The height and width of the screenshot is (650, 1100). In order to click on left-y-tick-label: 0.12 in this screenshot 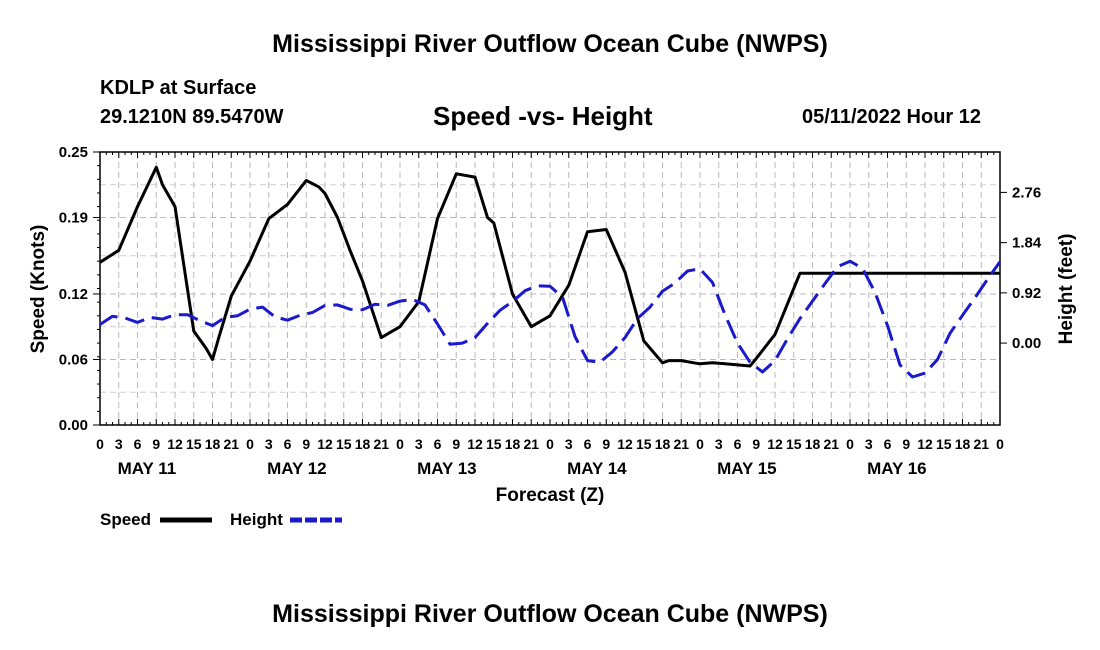, I will do `click(73, 294)`.